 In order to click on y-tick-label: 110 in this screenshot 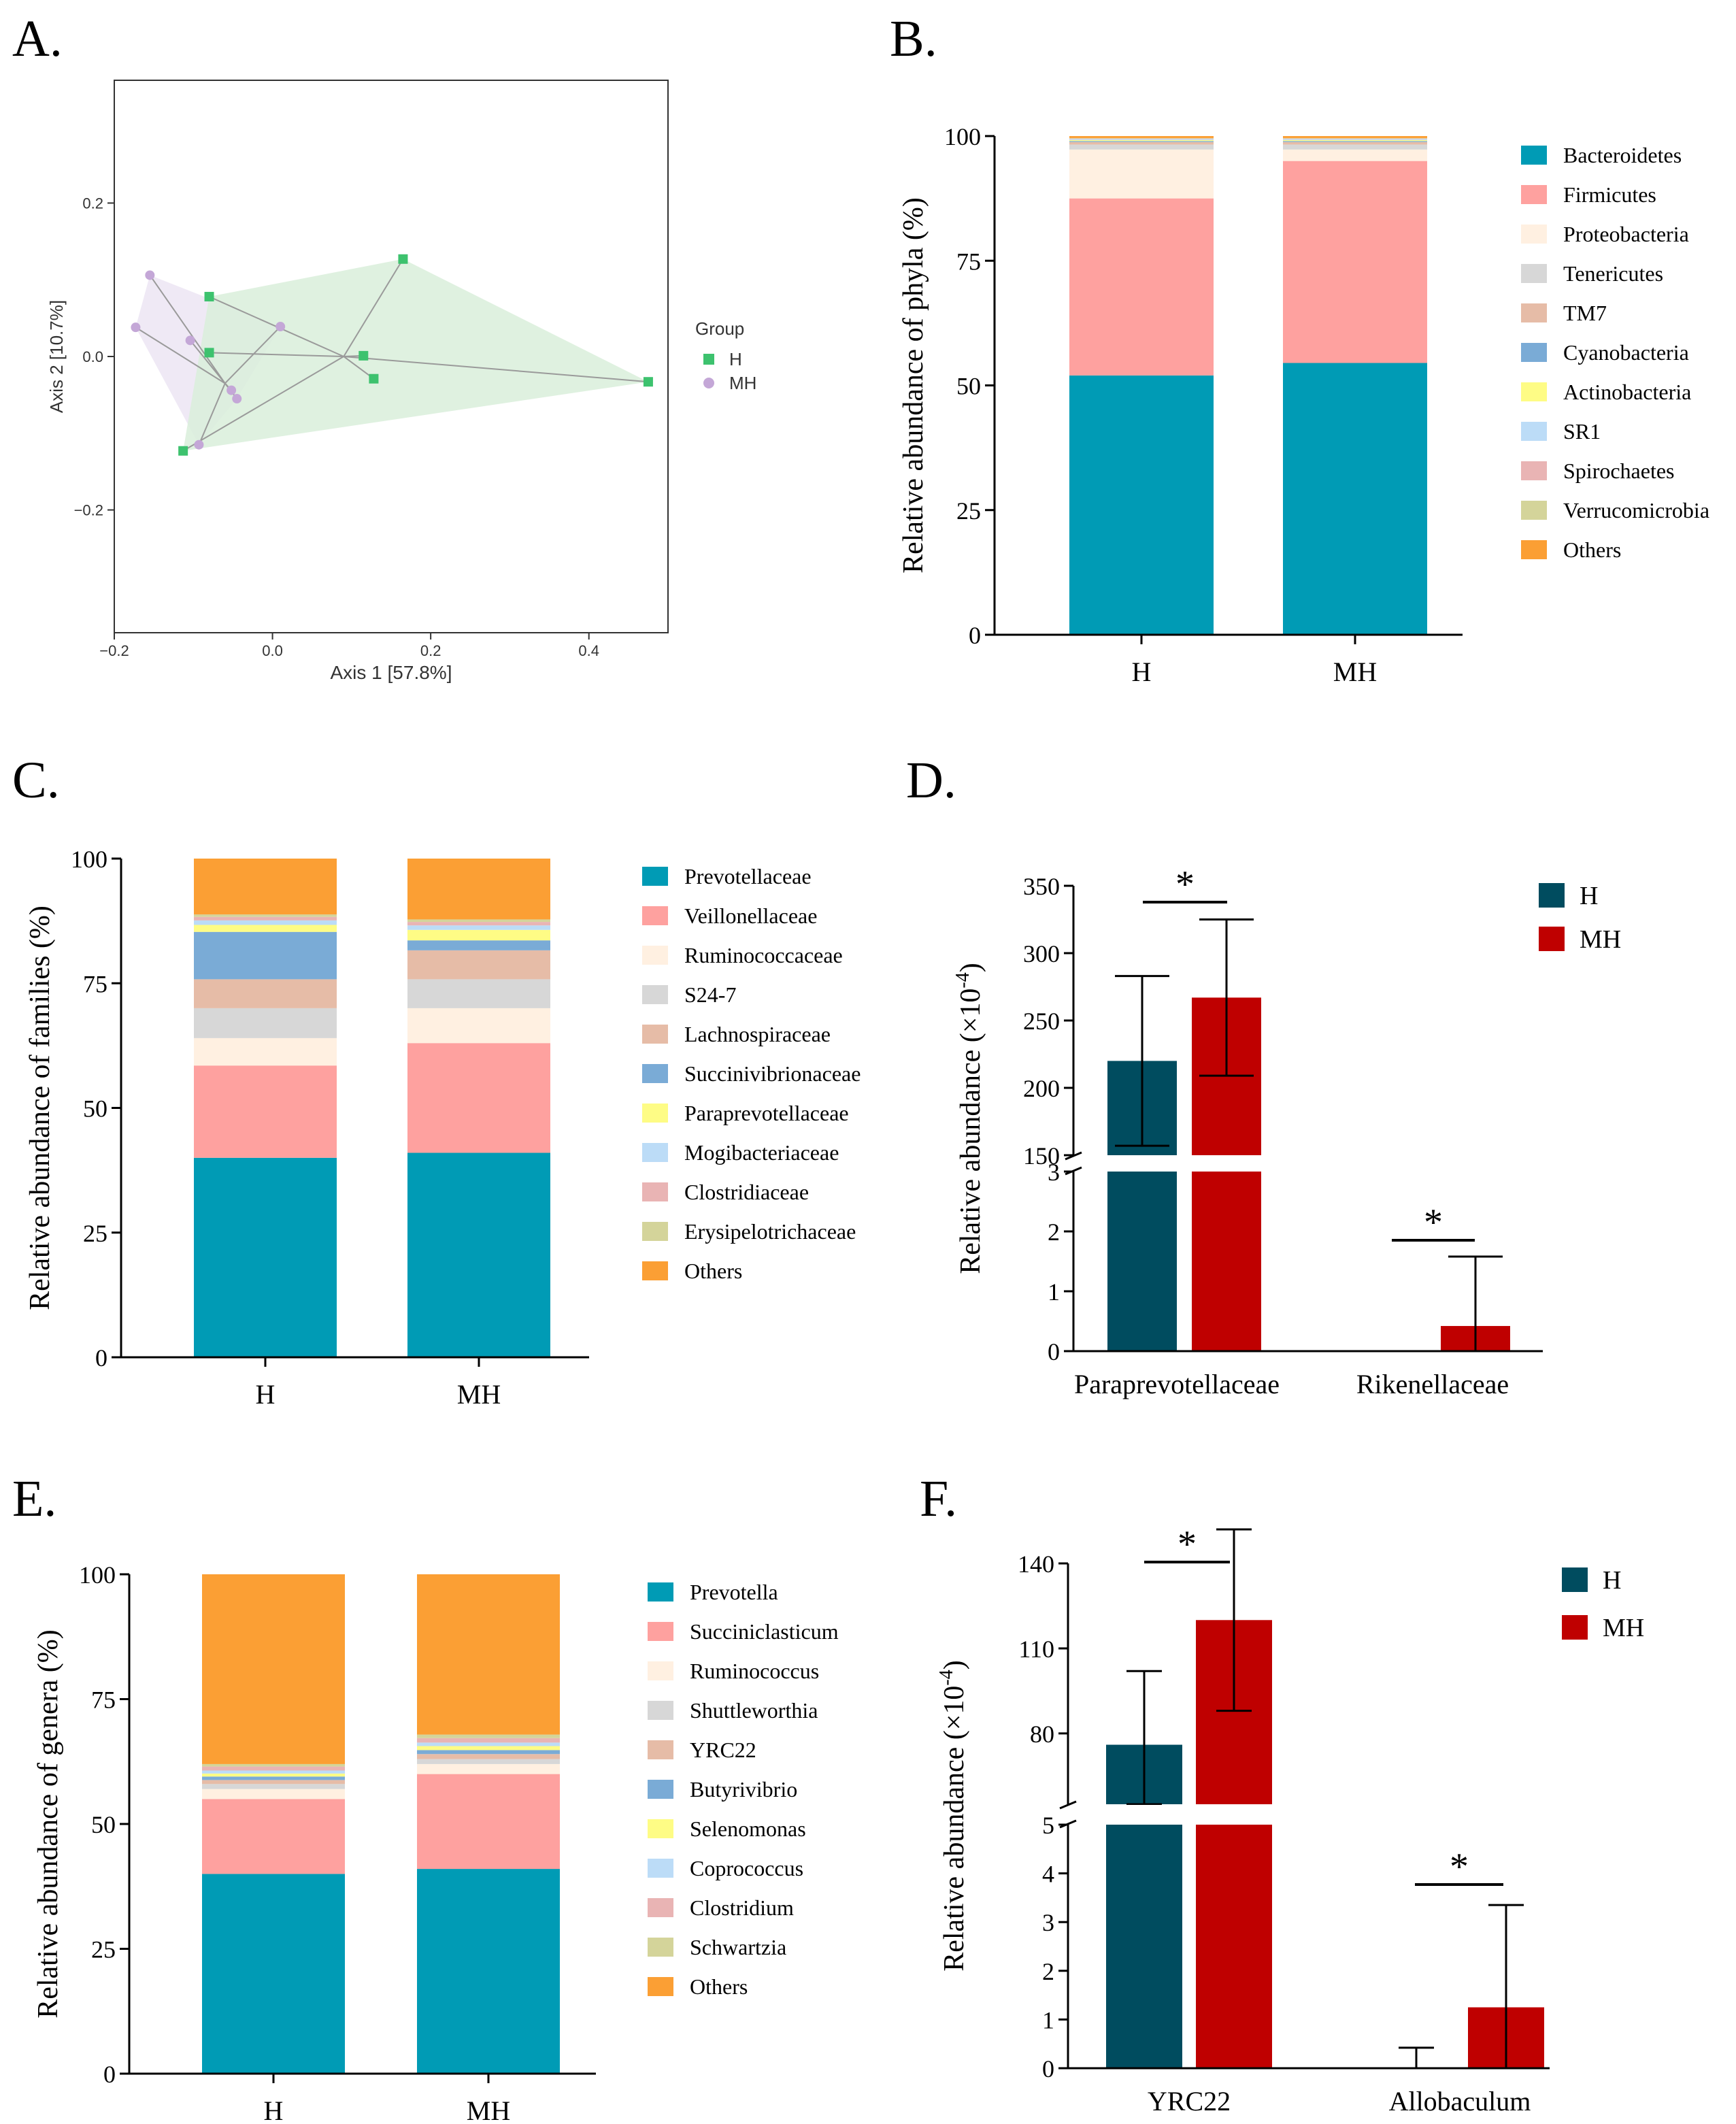, I will do `click(1036, 1649)`.